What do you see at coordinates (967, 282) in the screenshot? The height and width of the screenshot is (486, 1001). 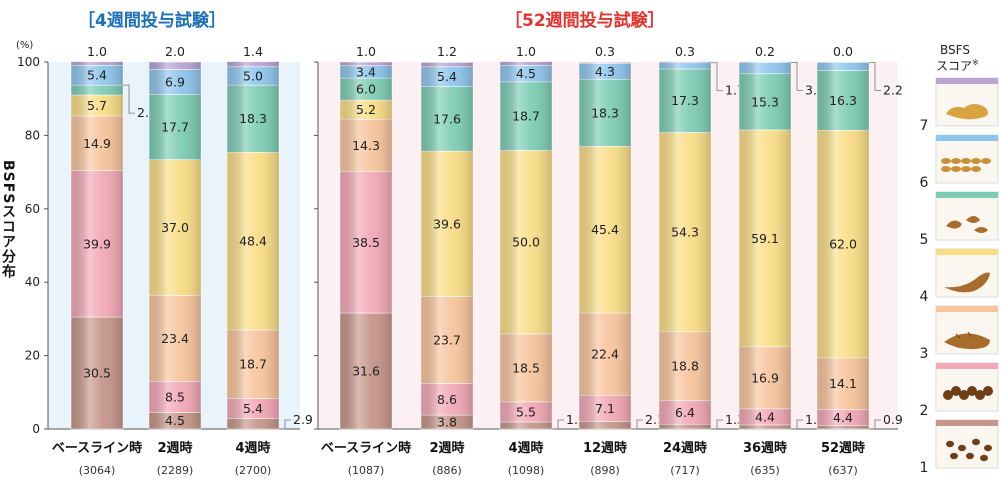 I see `stool-smooth-sausage-icon` at bounding box center [967, 282].